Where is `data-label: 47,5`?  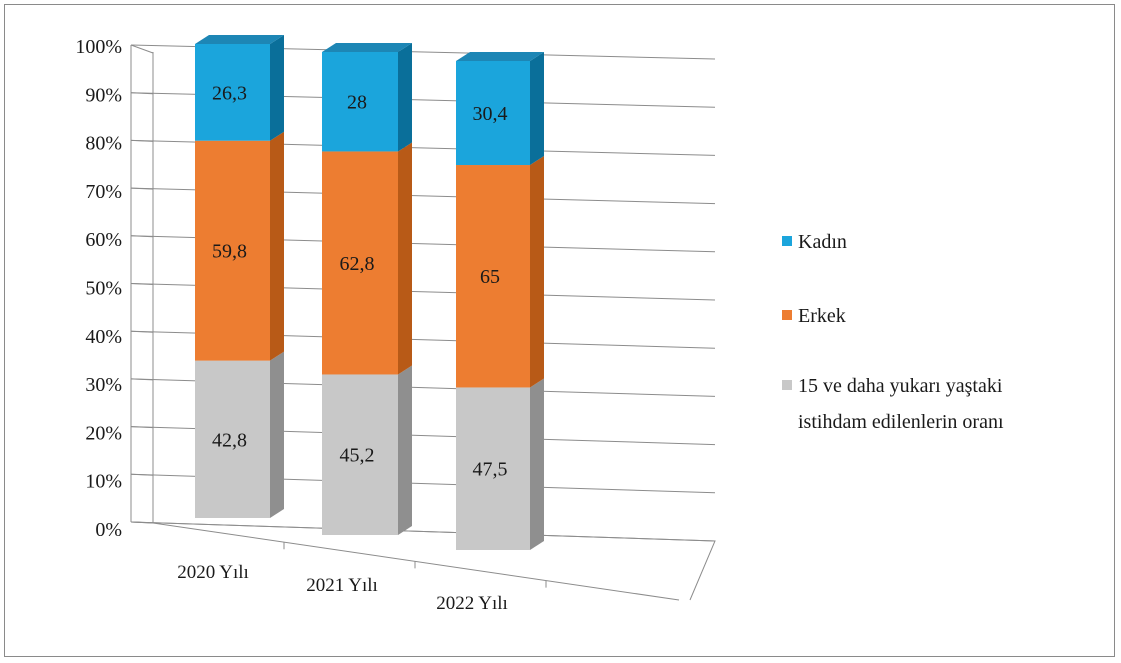 data-label: 47,5 is located at coordinates (490, 470).